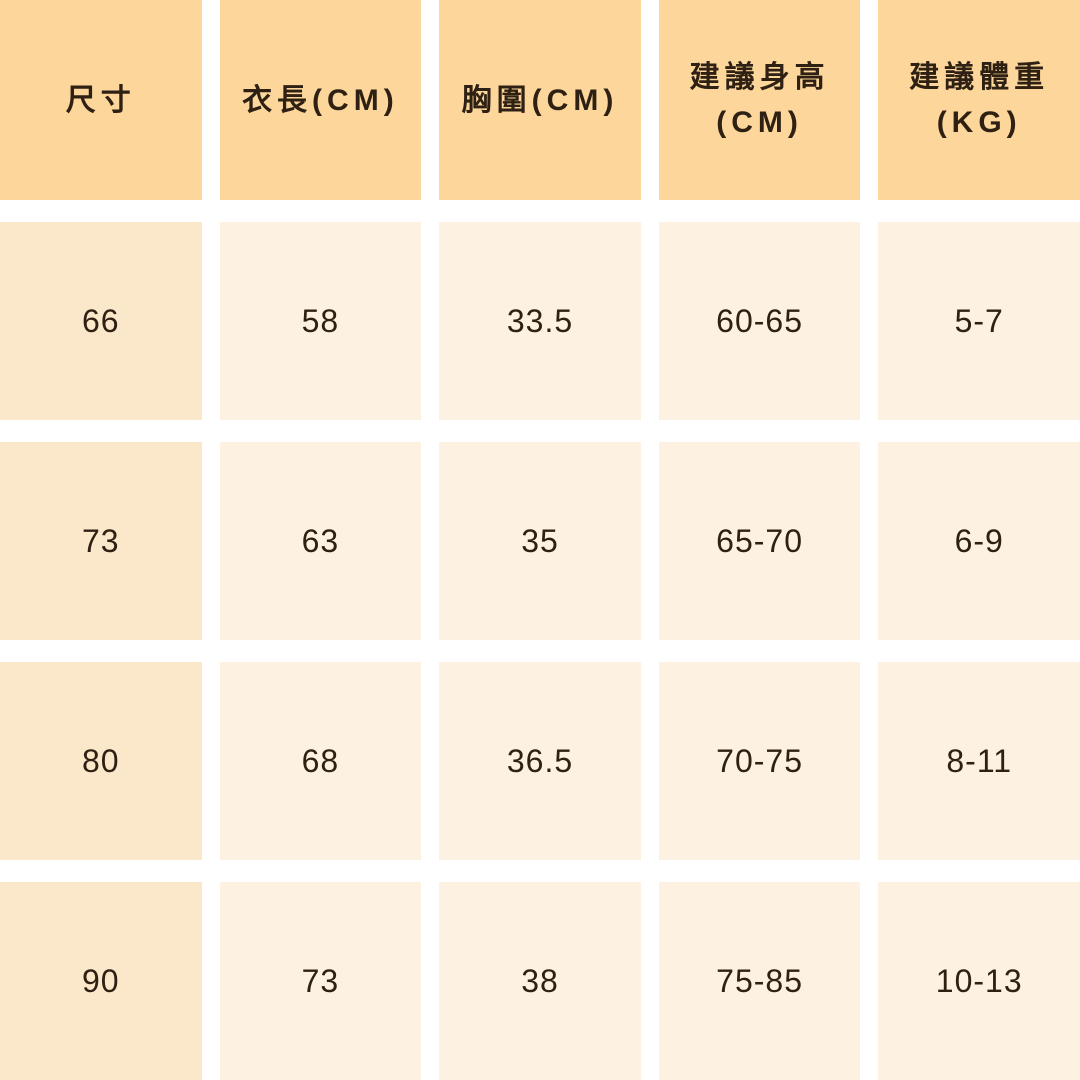 Image resolution: width=1080 pixels, height=1080 pixels. What do you see at coordinates (320, 100) in the screenshot?
I see `header-garment-length: 衣長(CM)` at bounding box center [320, 100].